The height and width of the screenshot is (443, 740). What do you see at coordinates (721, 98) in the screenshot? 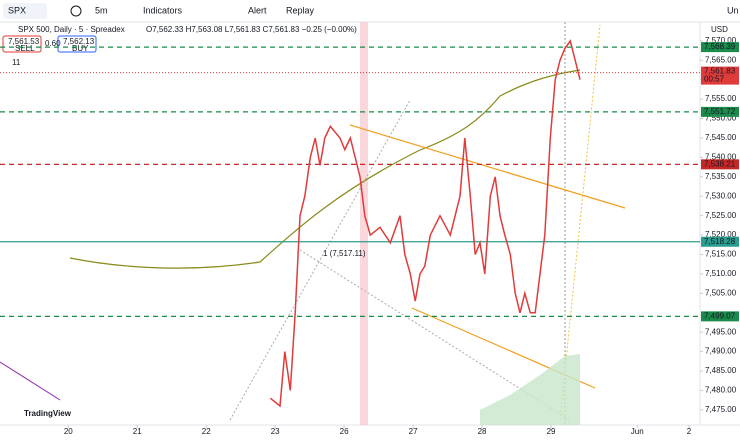
I see `y-tick-label: 7,555.00` at bounding box center [721, 98].